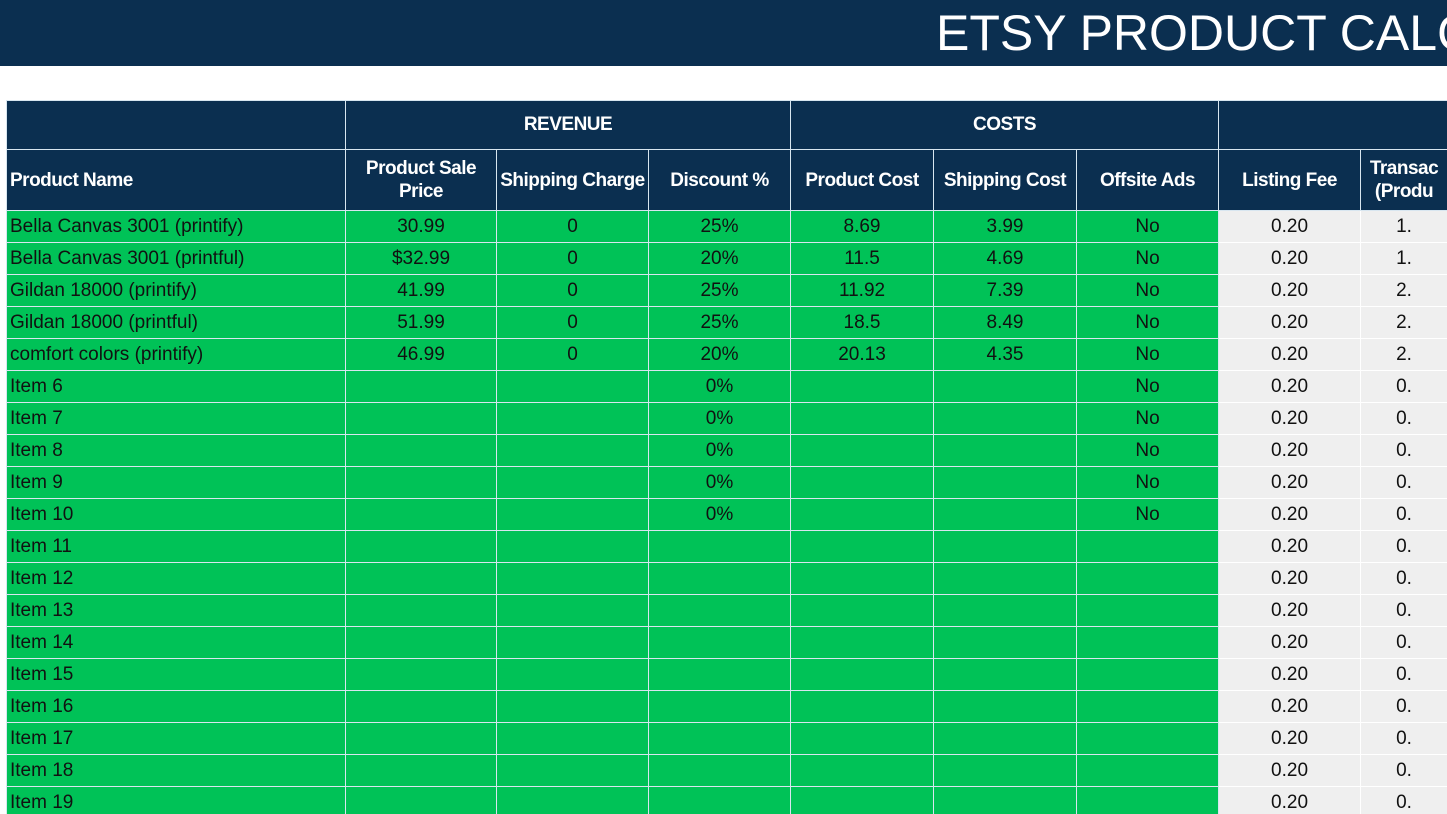 The height and width of the screenshot is (814, 1447). What do you see at coordinates (1005, 354) in the screenshot?
I see `table-cell: 4.35` at bounding box center [1005, 354].